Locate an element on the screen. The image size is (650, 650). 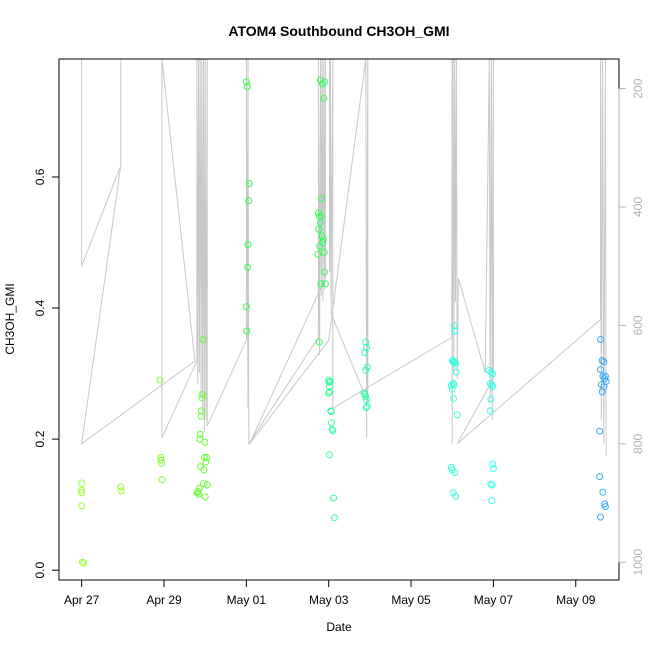
x-tick-label: May 01 is located at coordinates (247, 600).